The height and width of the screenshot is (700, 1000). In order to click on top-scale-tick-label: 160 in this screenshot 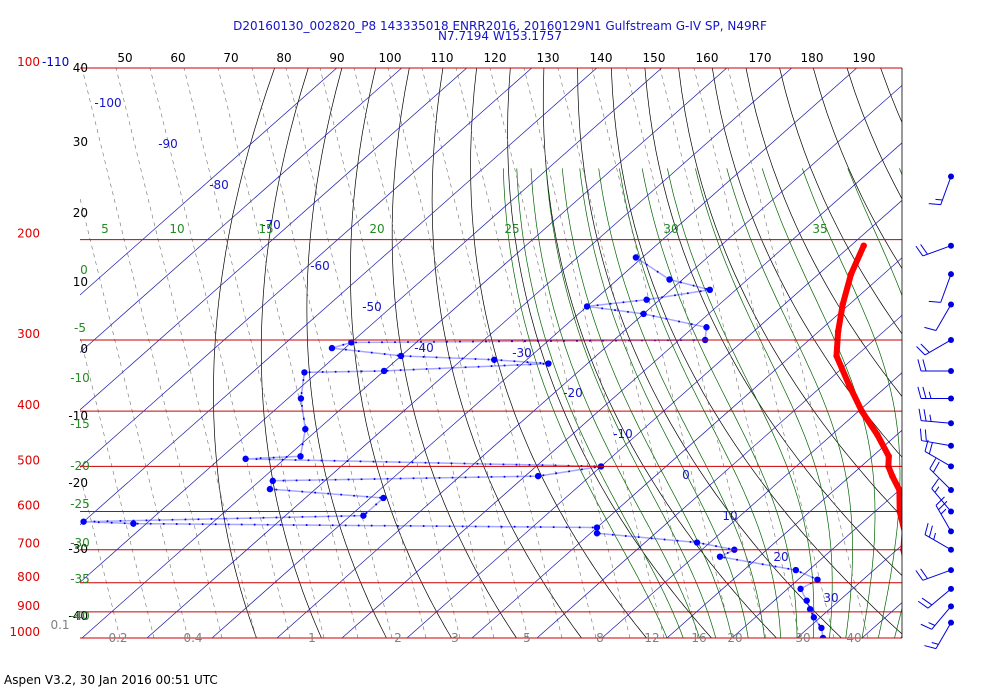, I will do `click(707, 58)`.